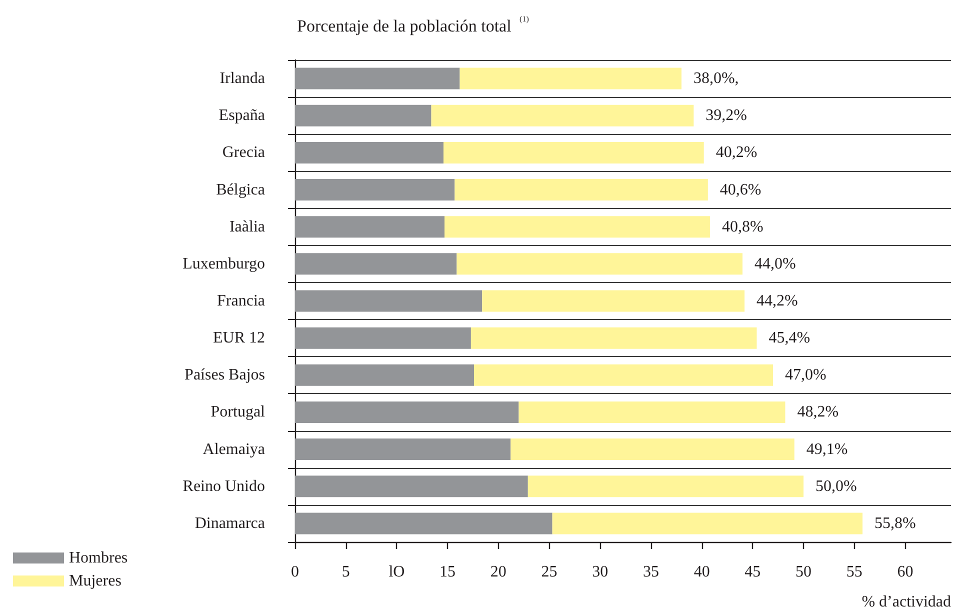 The image size is (954, 615). I want to click on x-tick-label: 45, so click(752, 572).